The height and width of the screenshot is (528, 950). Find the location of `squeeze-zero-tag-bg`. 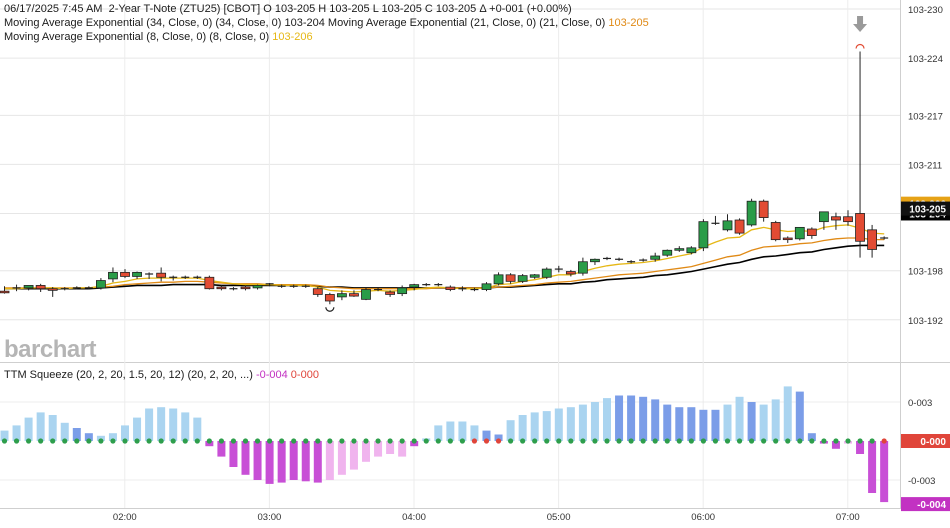

squeeze-zero-tag-bg is located at coordinates (925, 441).